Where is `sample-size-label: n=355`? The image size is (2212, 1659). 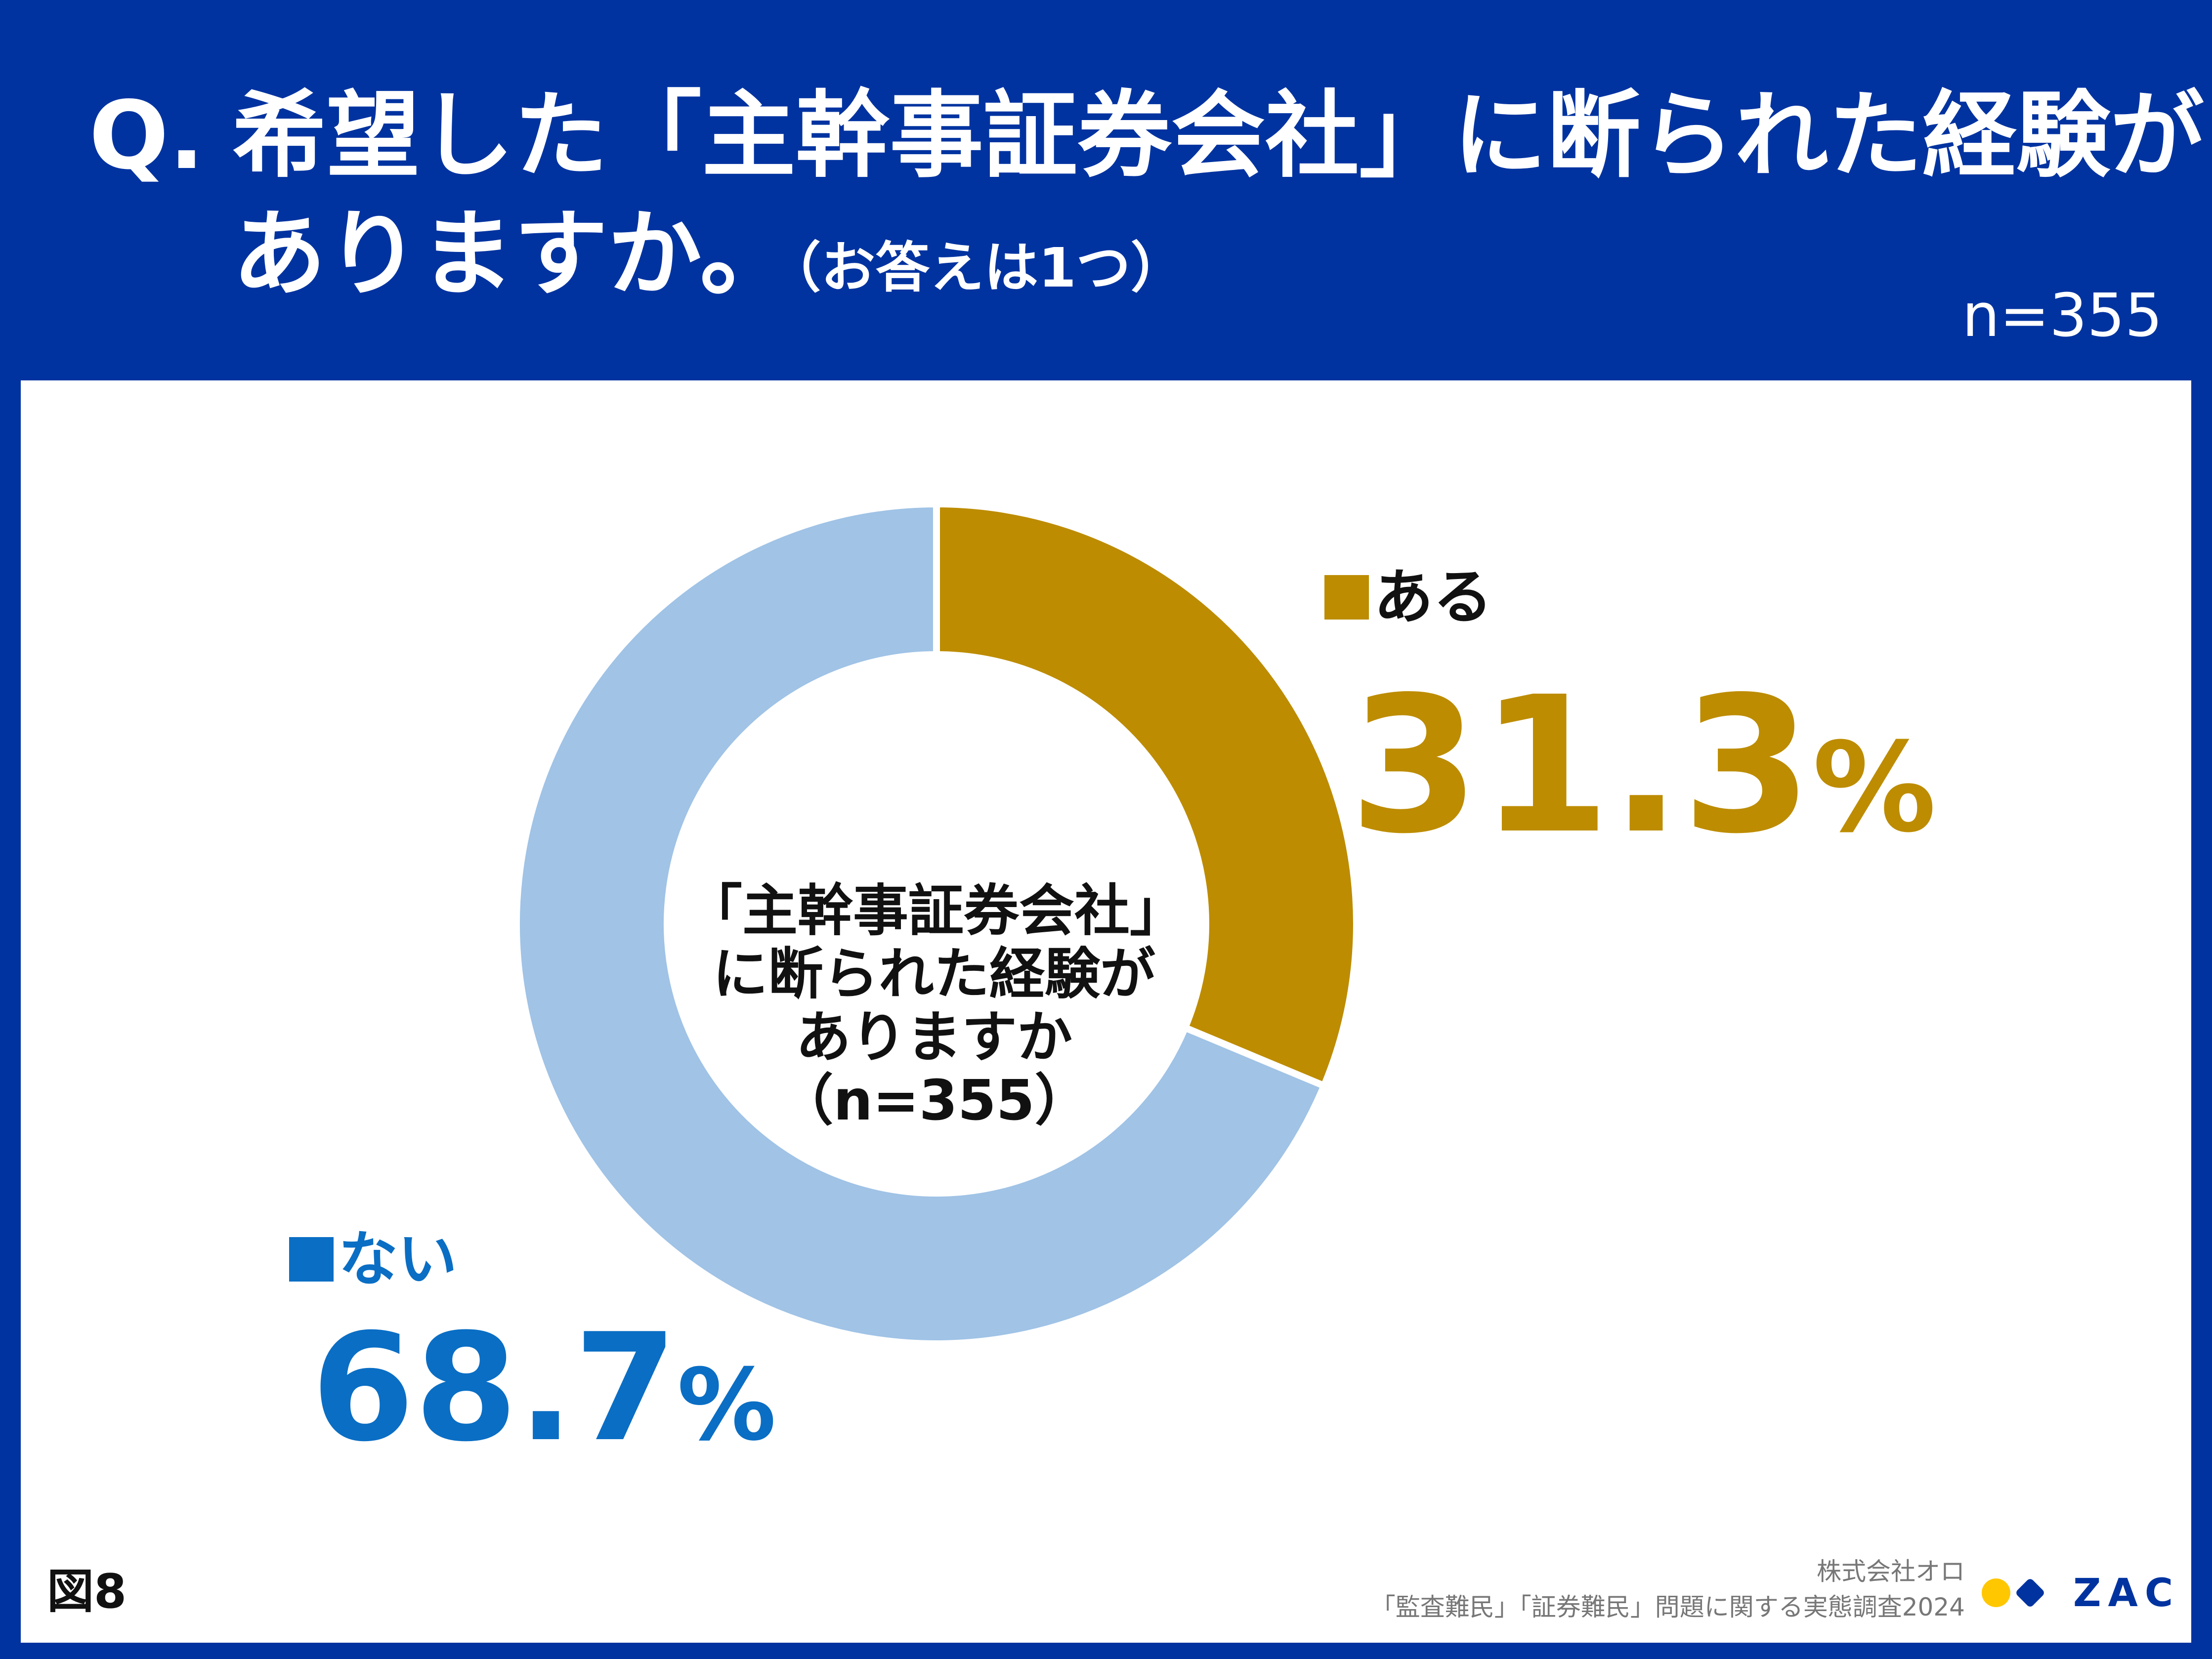 sample-size-label: n=355 is located at coordinates (2062, 316).